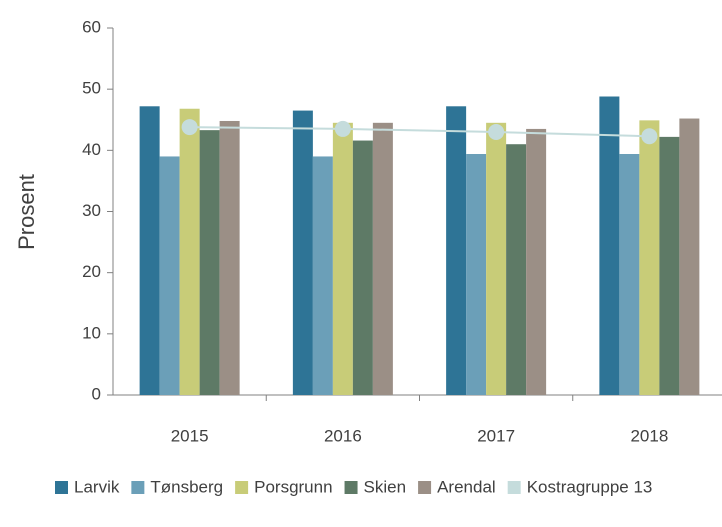 The image size is (722, 527). What do you see at coordinates (26, 212) in the screenshot?
I see `y-axis-label: Prosent` at bounding box center [26, 212].